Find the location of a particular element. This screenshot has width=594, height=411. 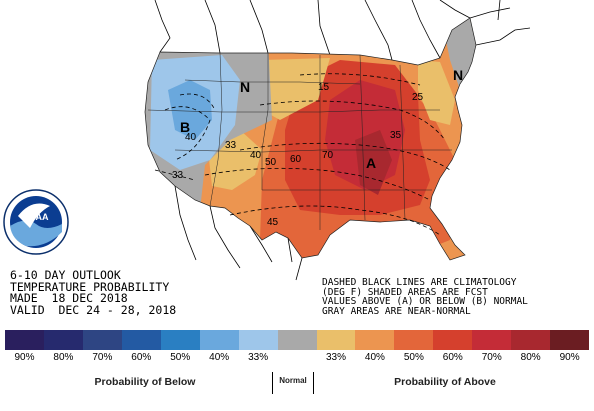

valid-dates: VALID DEC 24 - 28, 2018 is located at coordinates (93, 309).